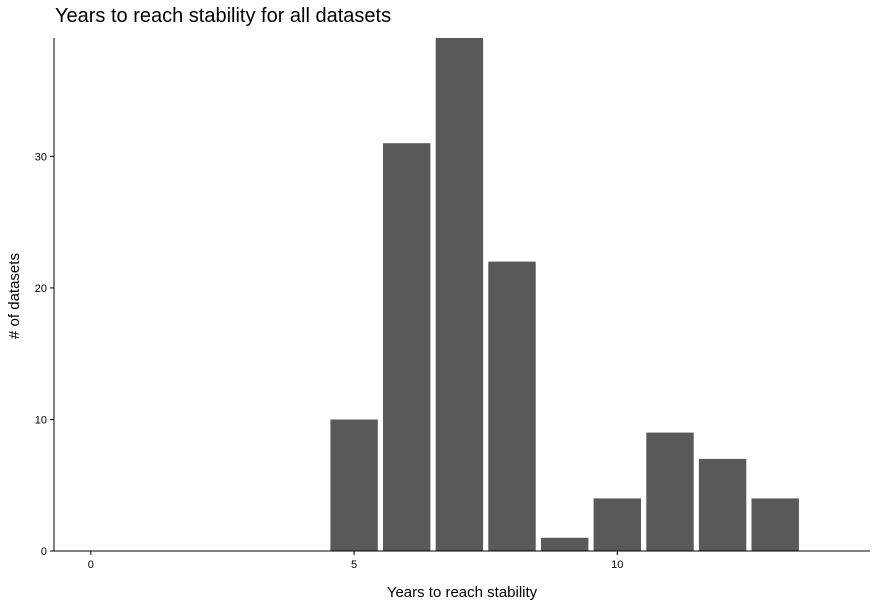 The height and width of the screenshot is (604, 876). What do you see at coordinates (41, 289) in the screenshot?
I see `y-tick-label: 20` at bounding box center [41, 289].